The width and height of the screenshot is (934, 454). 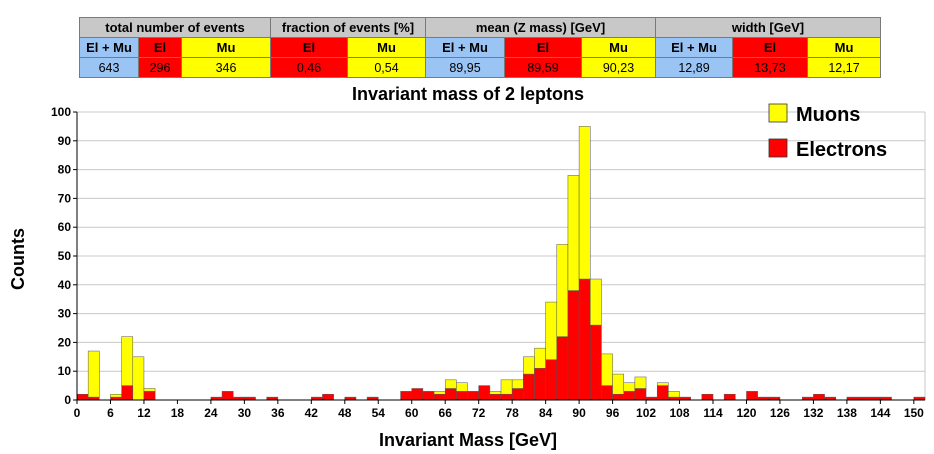 What do you see at coordinates (61, 256) in the screenshot?
I see `y-tick-labels: 0 10 20 30 40 50 60 70 80 90 100` at bounding box center [61, 256].